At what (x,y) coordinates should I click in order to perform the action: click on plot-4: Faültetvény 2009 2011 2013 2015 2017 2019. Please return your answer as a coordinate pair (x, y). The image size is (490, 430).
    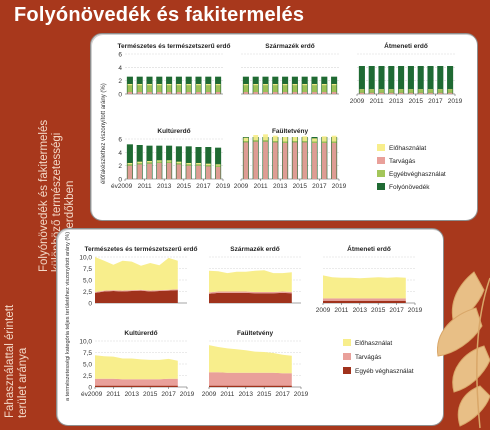
    Looking at the image, I should click on (255, 364).